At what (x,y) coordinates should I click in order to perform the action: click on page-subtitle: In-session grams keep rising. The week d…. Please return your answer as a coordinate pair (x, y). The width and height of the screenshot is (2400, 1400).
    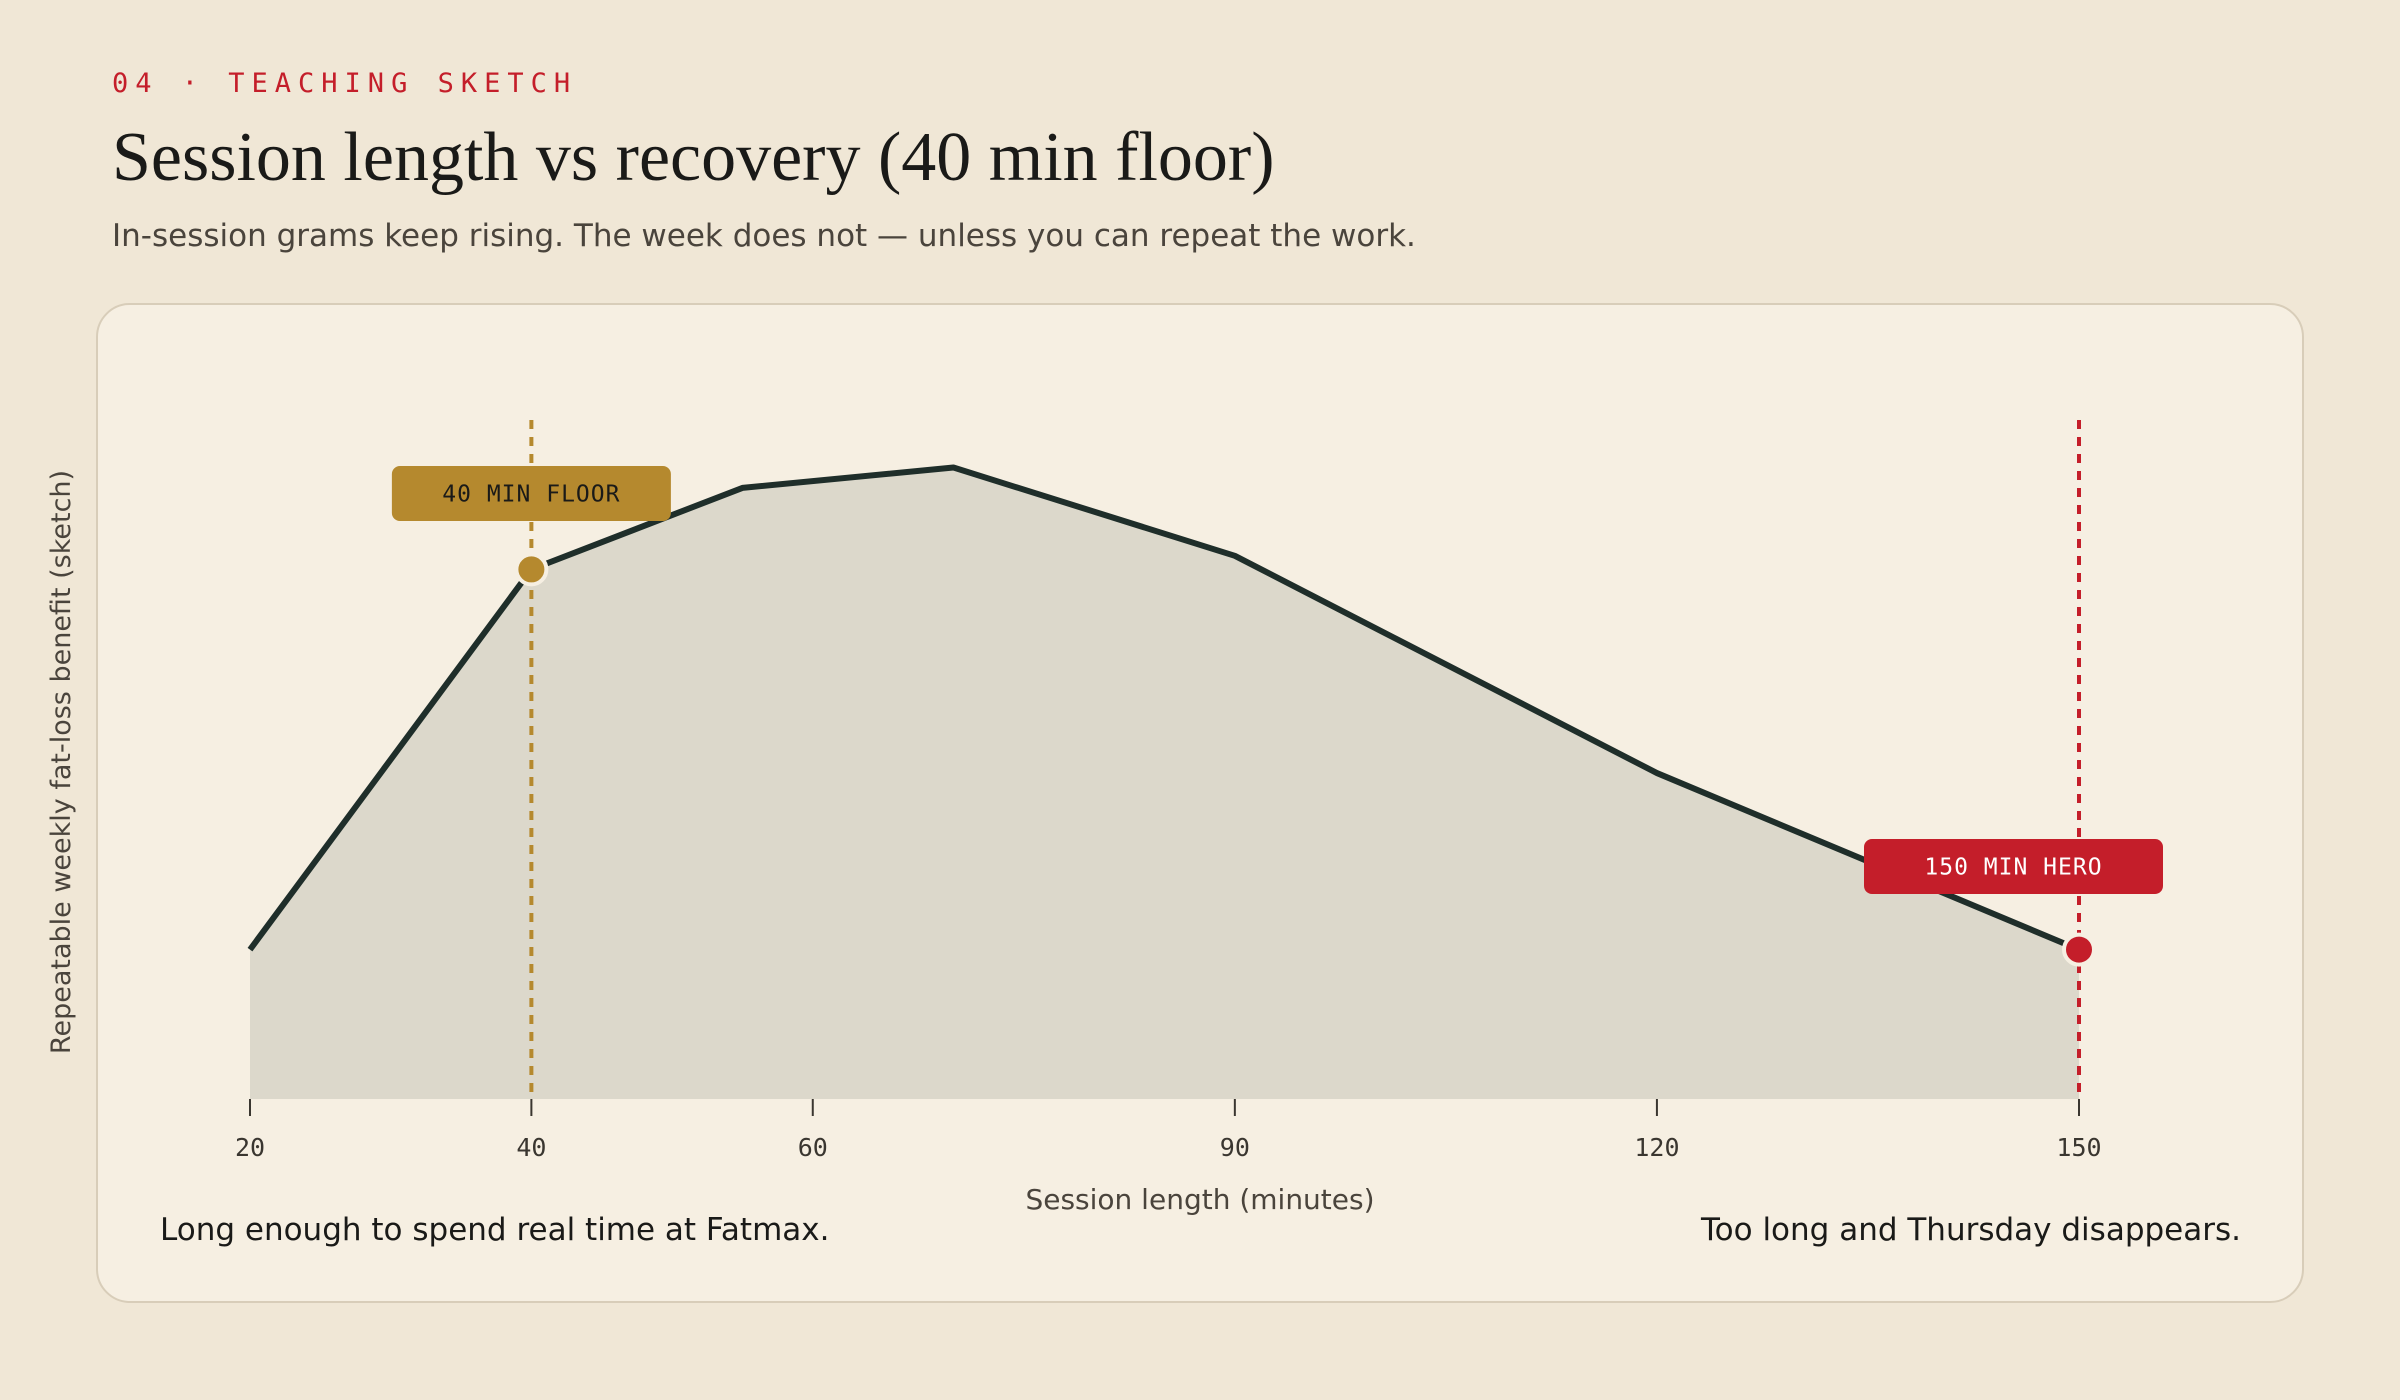
    Looking at the image, I should click on (764, 236).